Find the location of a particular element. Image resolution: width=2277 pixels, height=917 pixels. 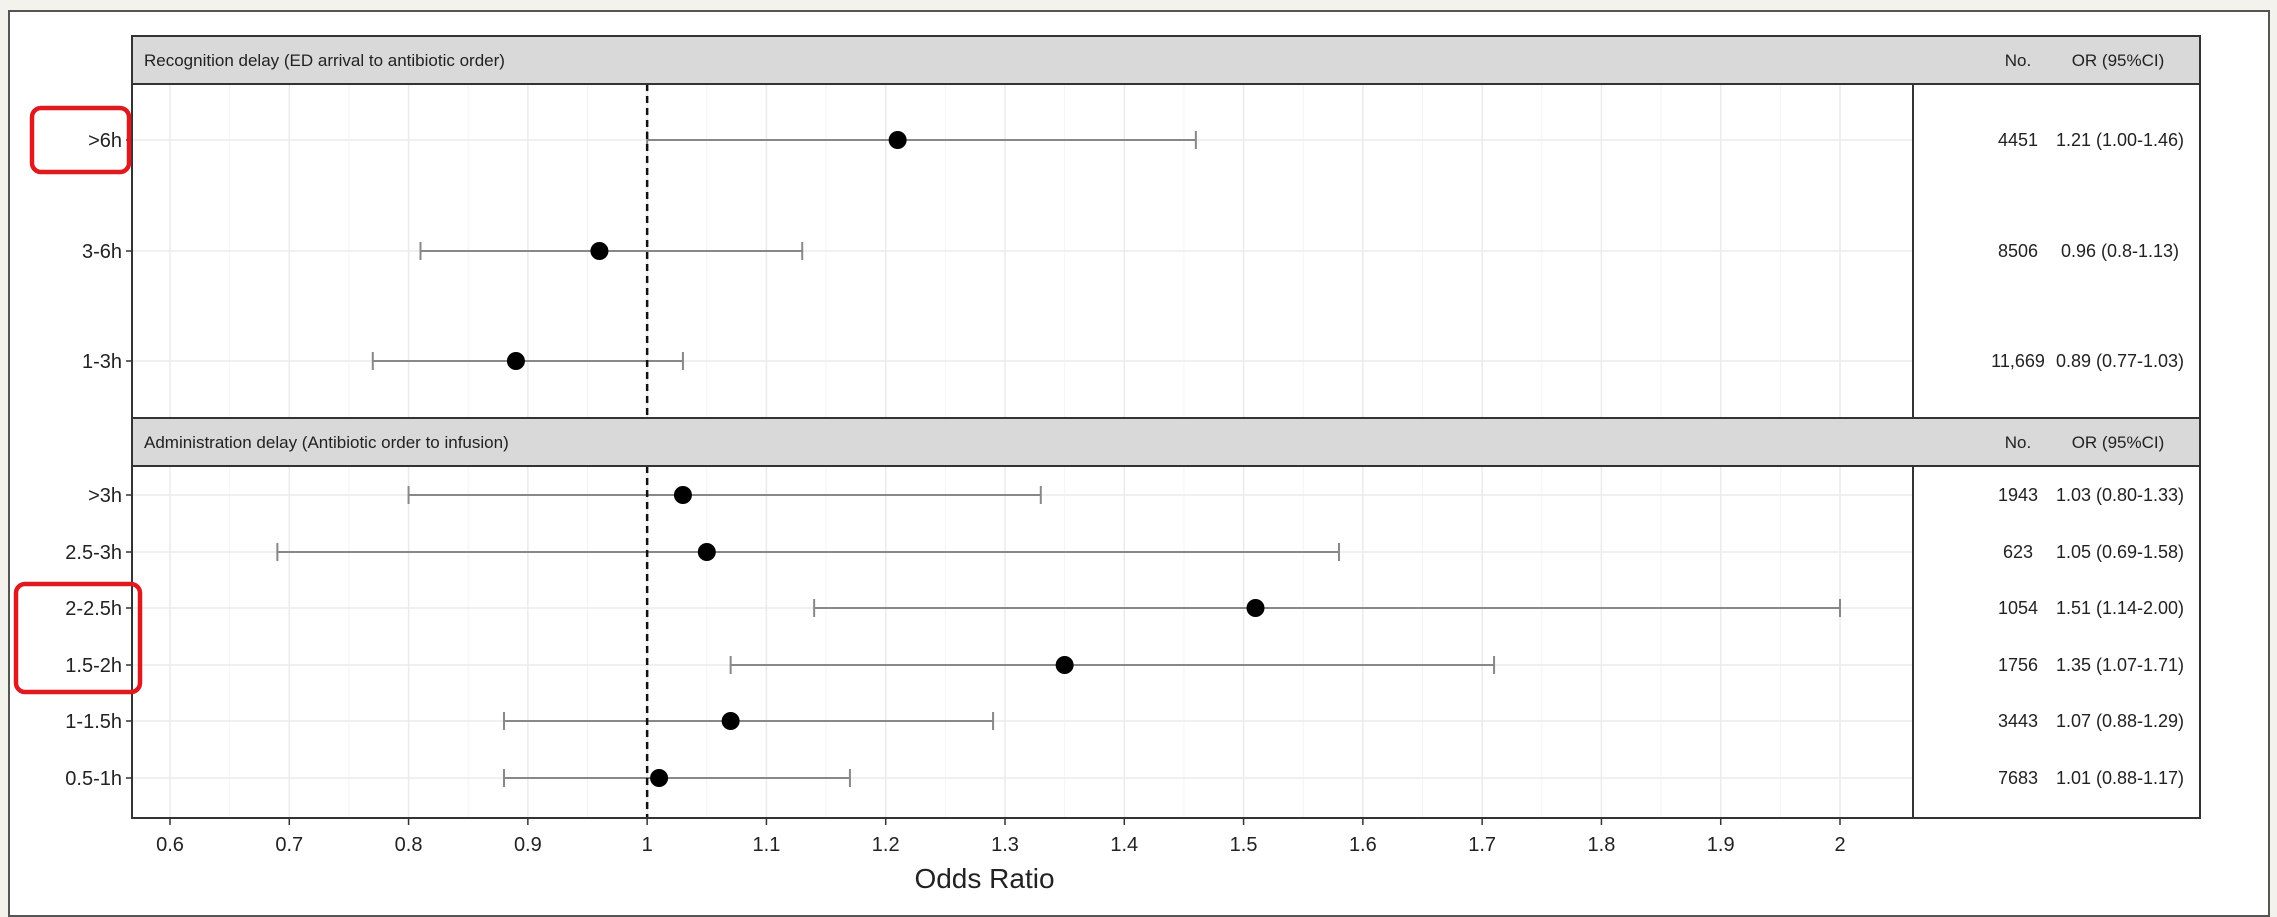

x-tick-label: 0.7 is located at coordinates (289, 845).